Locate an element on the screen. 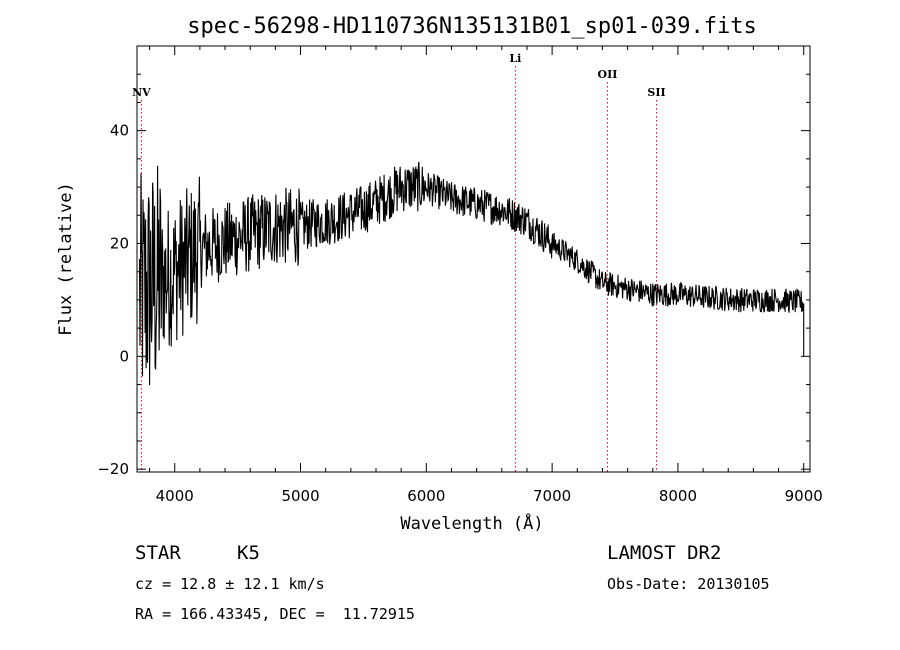 The height and width of the screenshot is (650, 900). spectral-line-label: Li is located at coordinates (515, 58).